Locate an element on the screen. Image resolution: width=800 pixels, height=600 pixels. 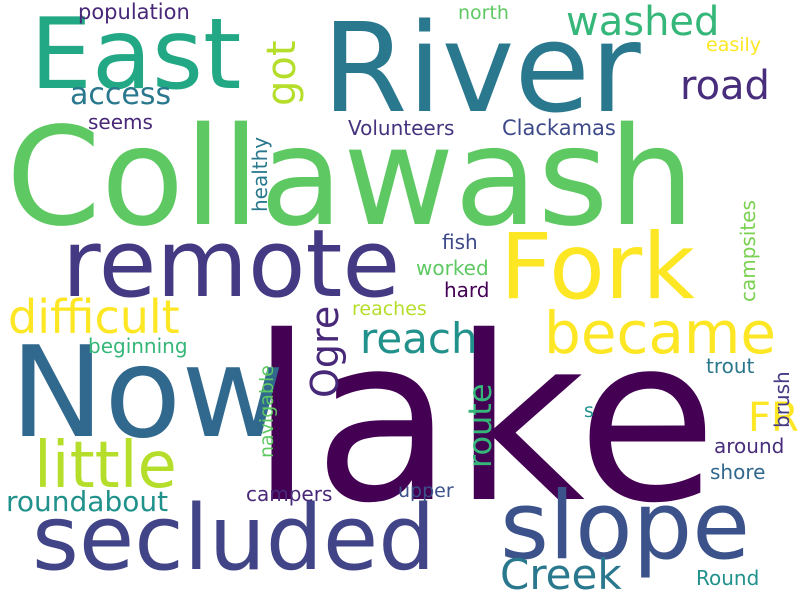
word-brush: brush is located at coordinates (782, 399).